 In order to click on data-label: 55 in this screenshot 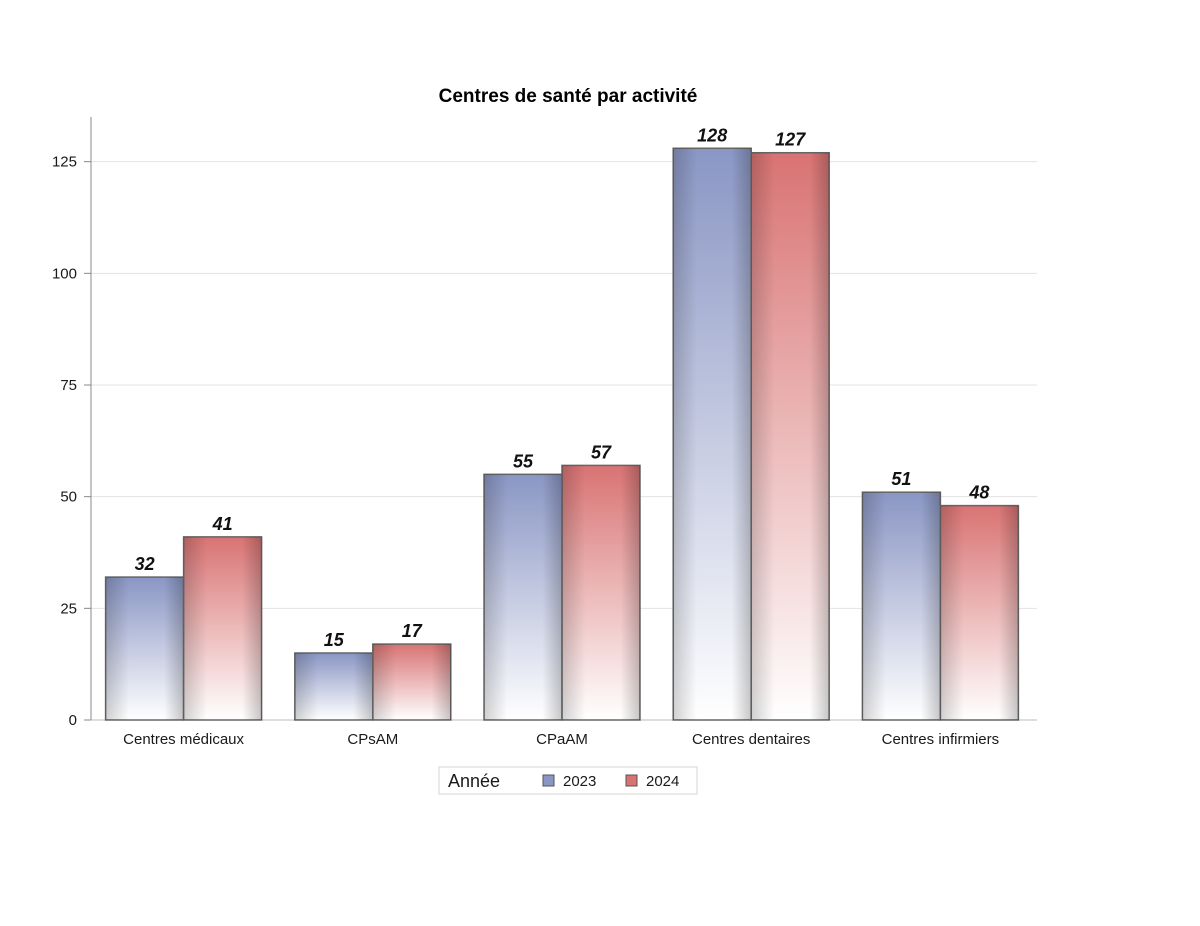, I will do `click(523, 461)`.